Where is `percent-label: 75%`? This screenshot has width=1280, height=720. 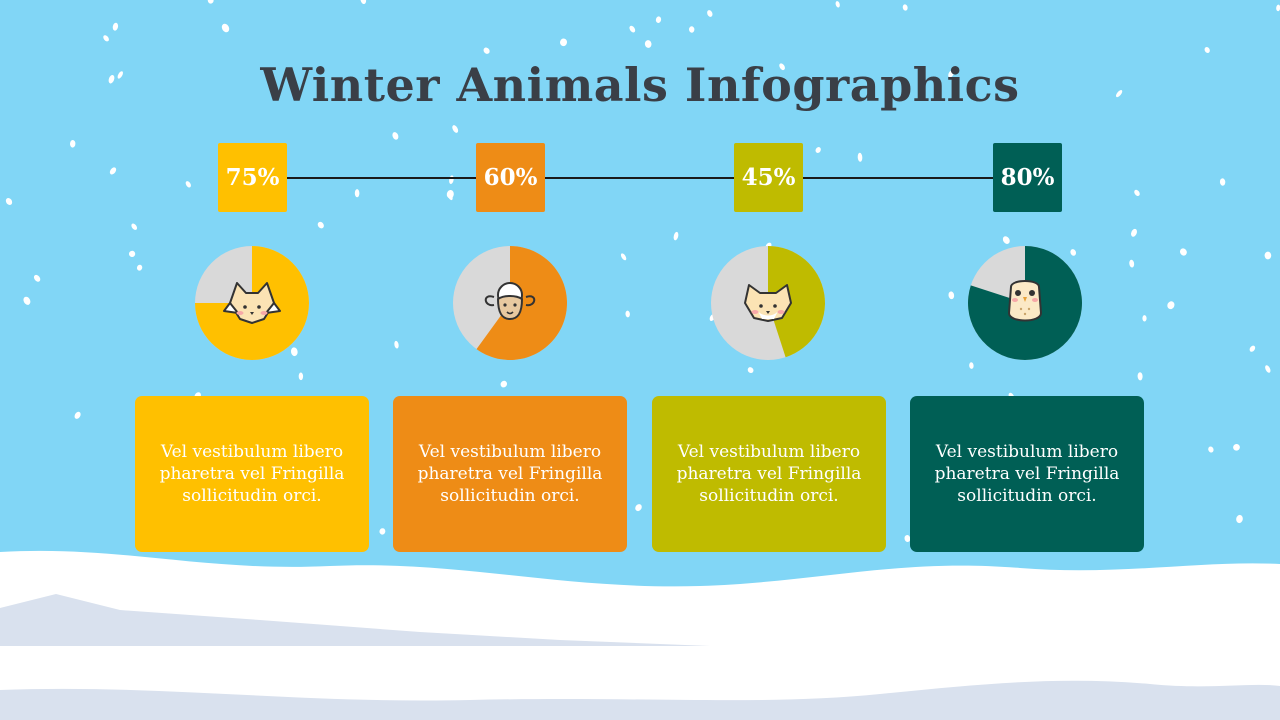
percent-label: 75% is located at coordinates (252, 177).